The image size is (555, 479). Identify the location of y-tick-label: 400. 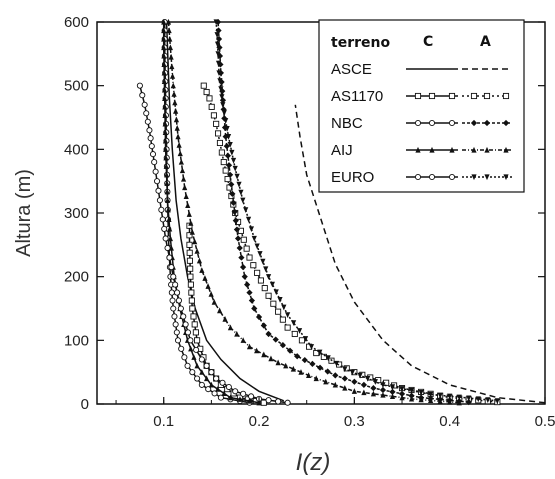
(76, 149).